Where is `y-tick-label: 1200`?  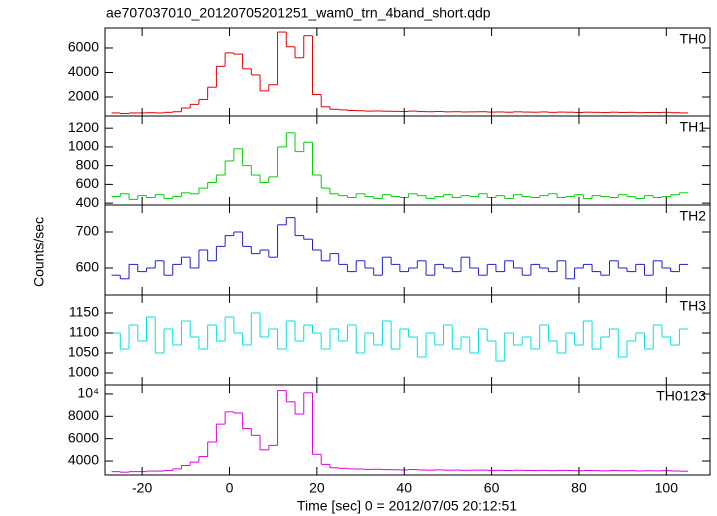
y-tick-label: 1200 is located at coordinates (83, 127).